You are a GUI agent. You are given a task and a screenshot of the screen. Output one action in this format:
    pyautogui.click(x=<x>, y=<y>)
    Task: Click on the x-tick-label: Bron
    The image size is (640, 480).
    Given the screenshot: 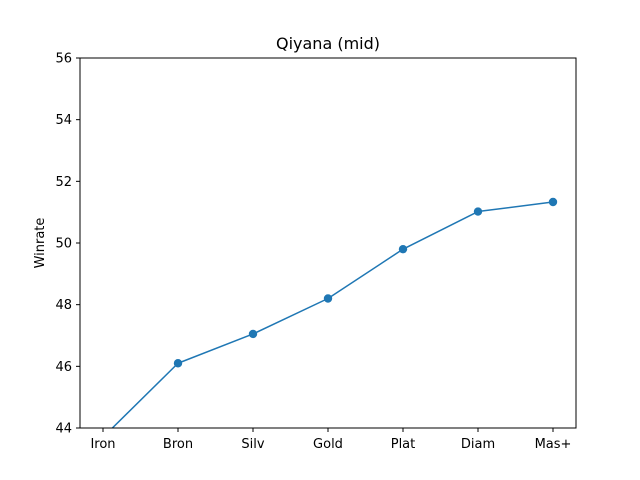 What is the action you would take?
    pyautogui.click(x=178, y=444)
    